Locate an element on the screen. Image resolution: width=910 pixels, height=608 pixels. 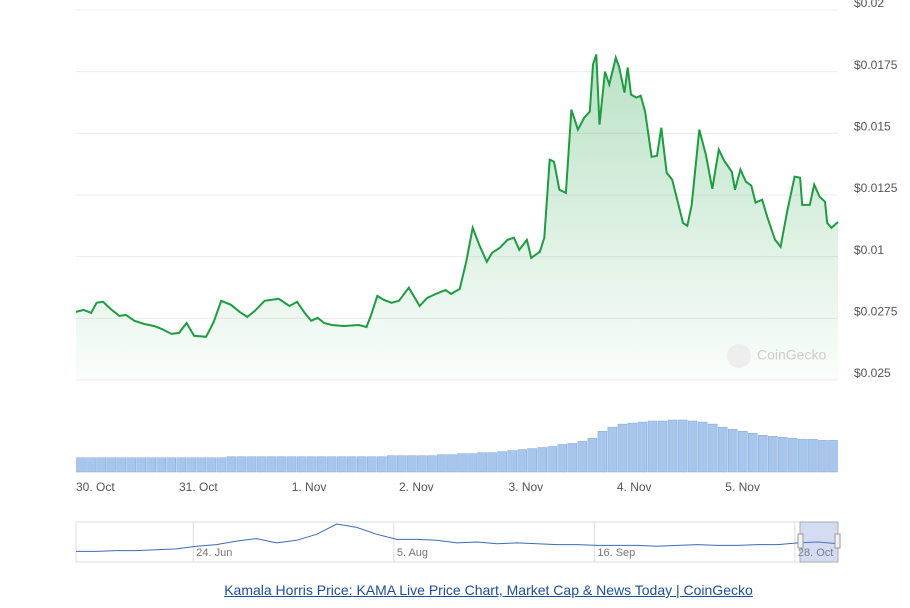
x-tick-label: 30. Oct is located at coordinates (95, 487).